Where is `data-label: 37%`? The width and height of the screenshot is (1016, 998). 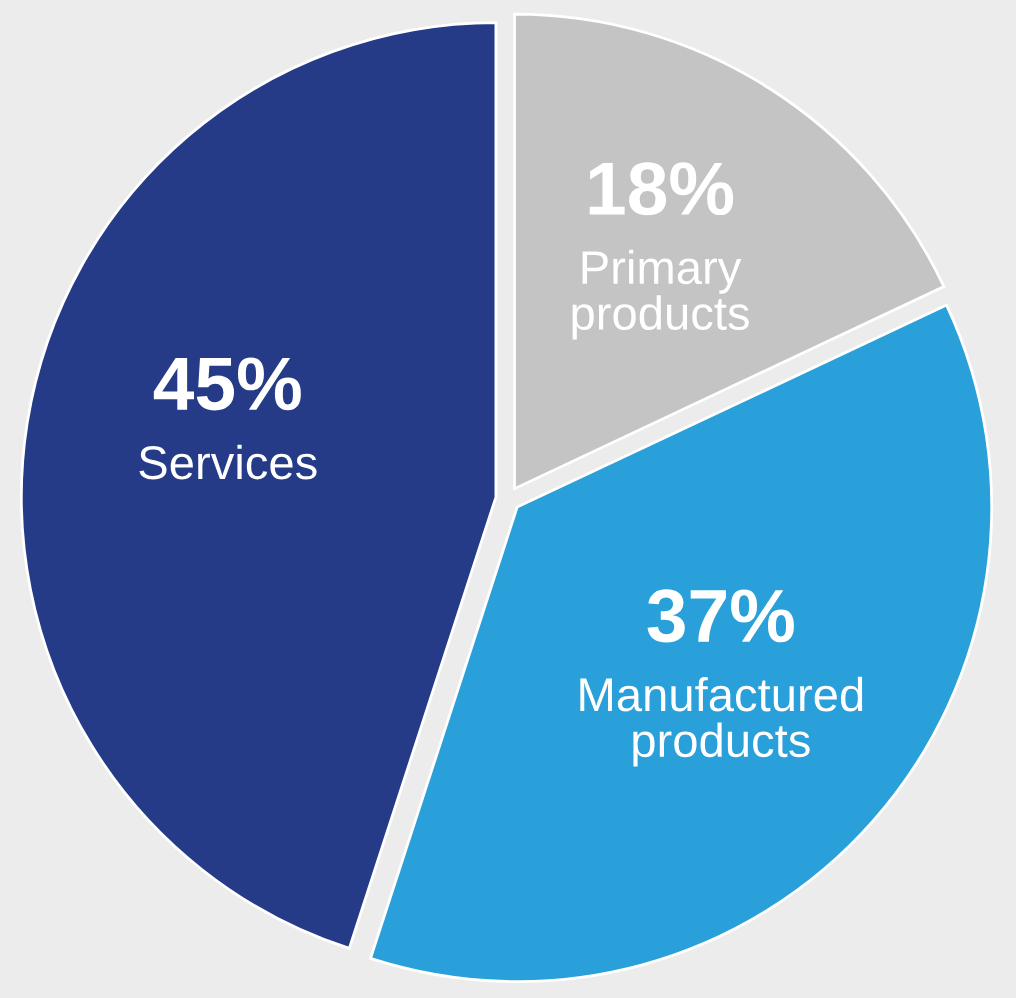
data-label: 37% is located at coordinates (720, 616).